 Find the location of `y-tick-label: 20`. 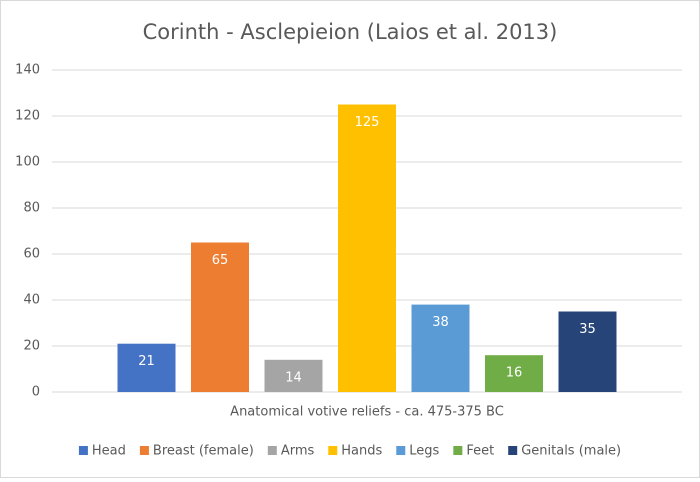

y-tick-label: 20 is located at coordinates (31, 346).